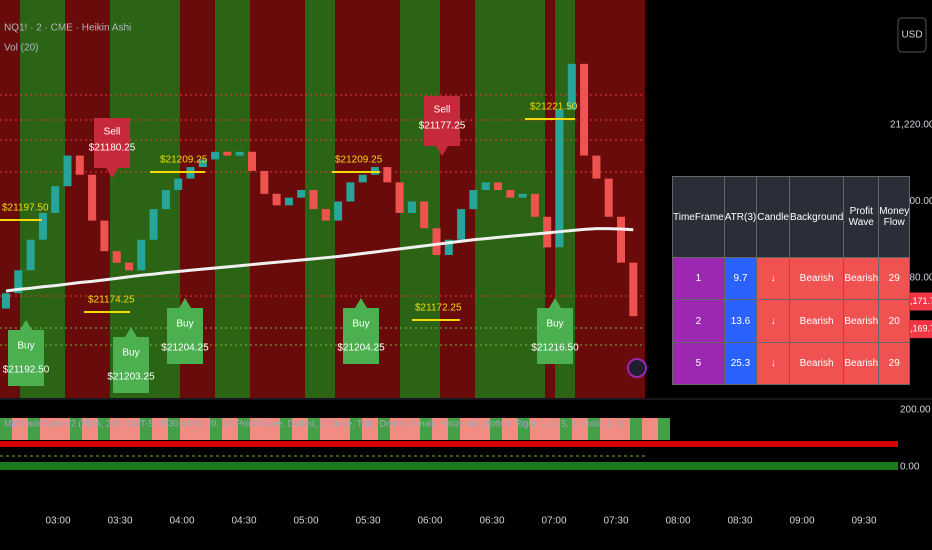 The image size is (932, 550). Describe the element at coordinates (773, 279) in the screenshot. I see `table-cell: ↓` at that location.